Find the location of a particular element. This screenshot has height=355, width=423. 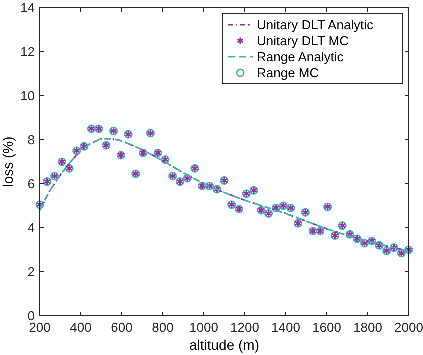

x-tick-label: 1800 is located at coordinates (368, 327).